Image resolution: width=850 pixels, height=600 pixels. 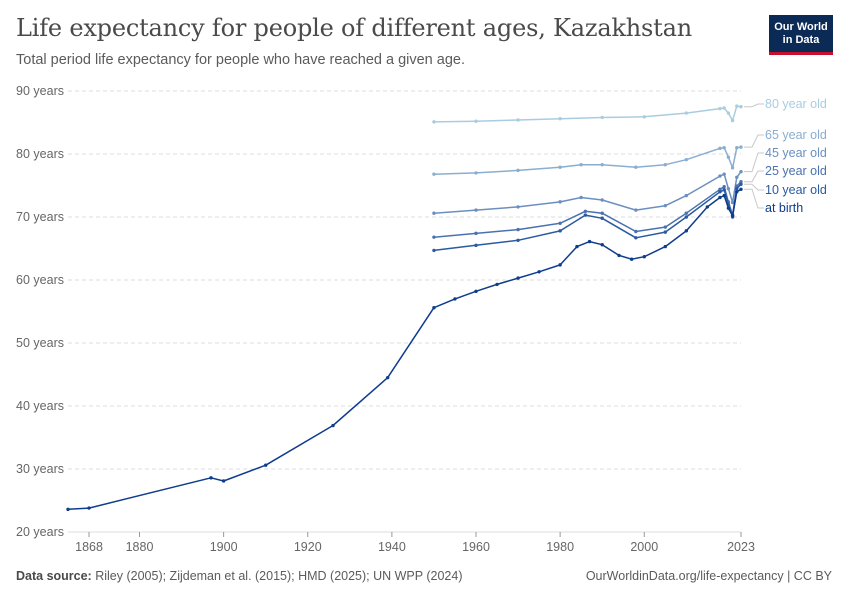 What do you see at coordinates (40, 91) in the screenshot?
I see `y-tick-label: 90 years` at bounding box center [40, 91].